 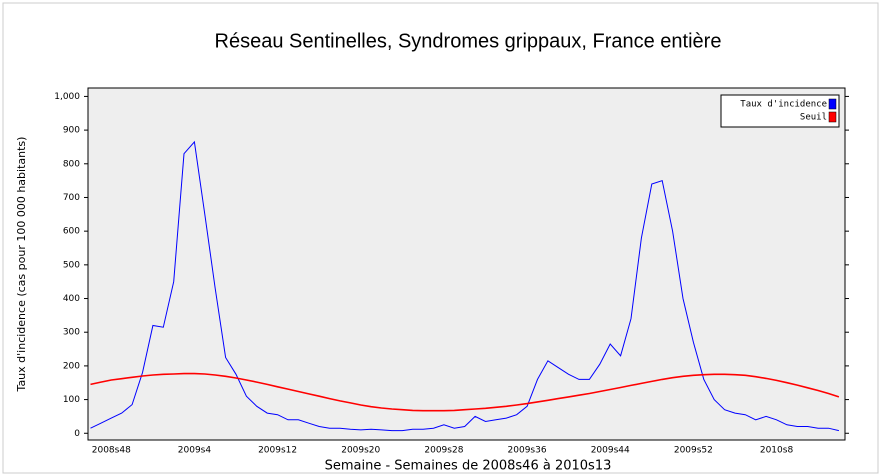 I want to click on x-axis-label: Semaine - Semaines de 2008s46 à 2010s13, so click(x=468, y=466).